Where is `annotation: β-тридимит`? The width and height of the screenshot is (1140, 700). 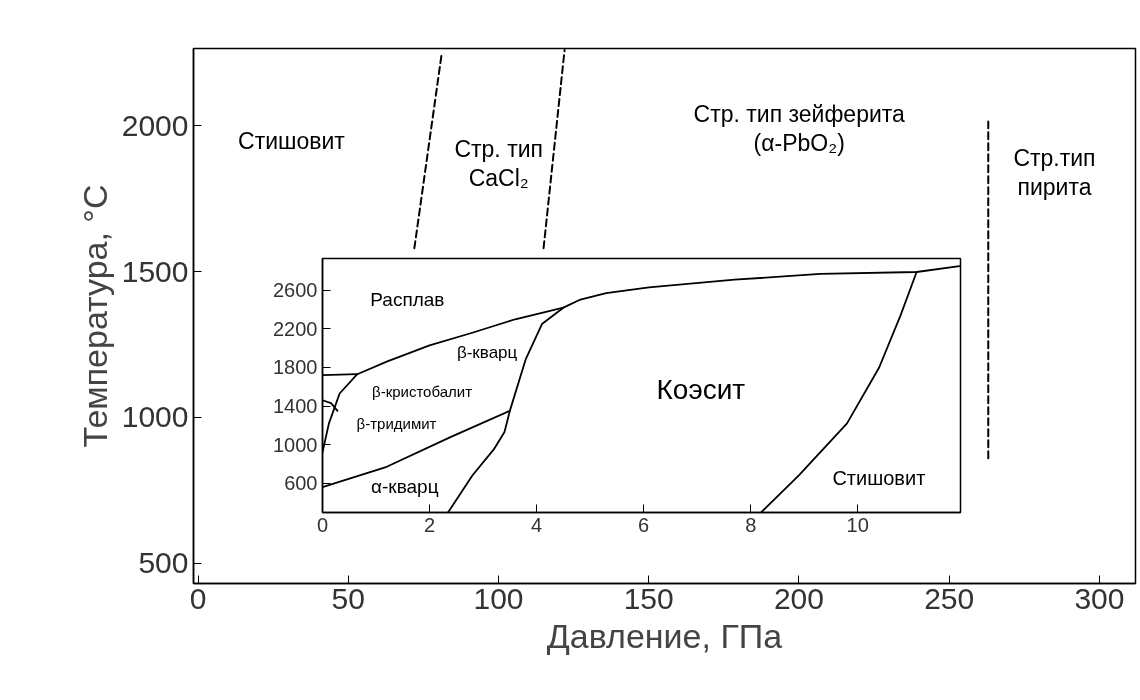 annotation: β-тридимит is located at coordinates (396, 424).